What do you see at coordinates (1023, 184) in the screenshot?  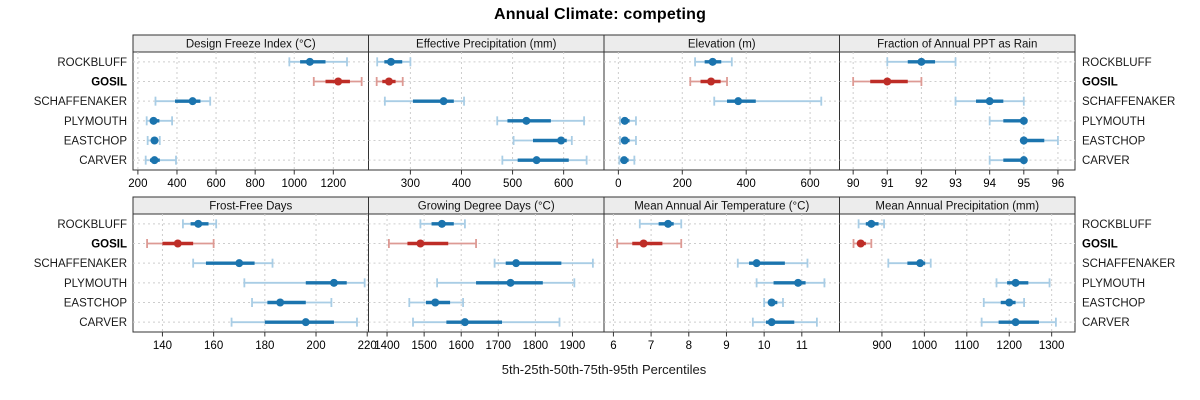 I see `axis-tick-label: 95` at bounding box center [1023, 184].